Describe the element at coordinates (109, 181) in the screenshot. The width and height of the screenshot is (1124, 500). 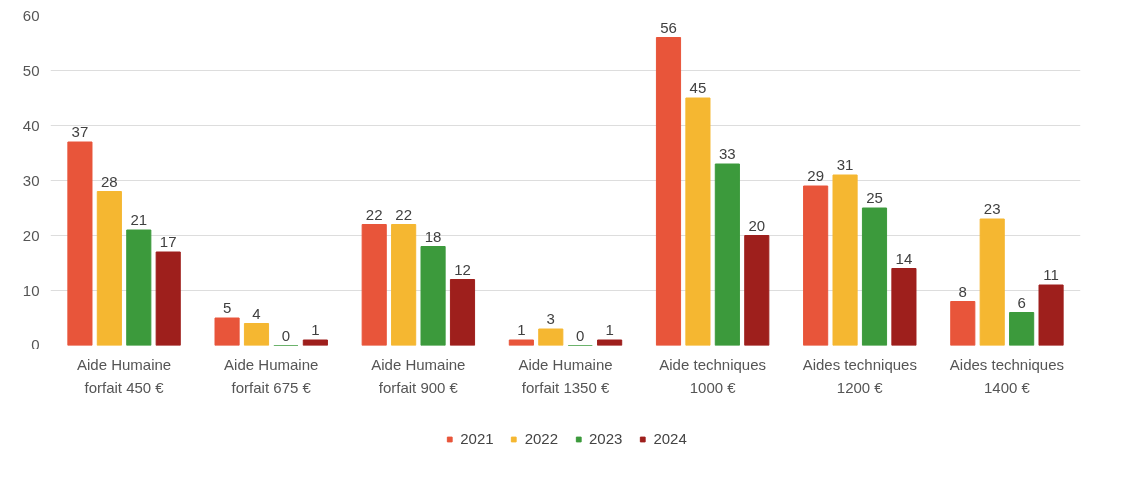
I see `data-label: 28` at that location.